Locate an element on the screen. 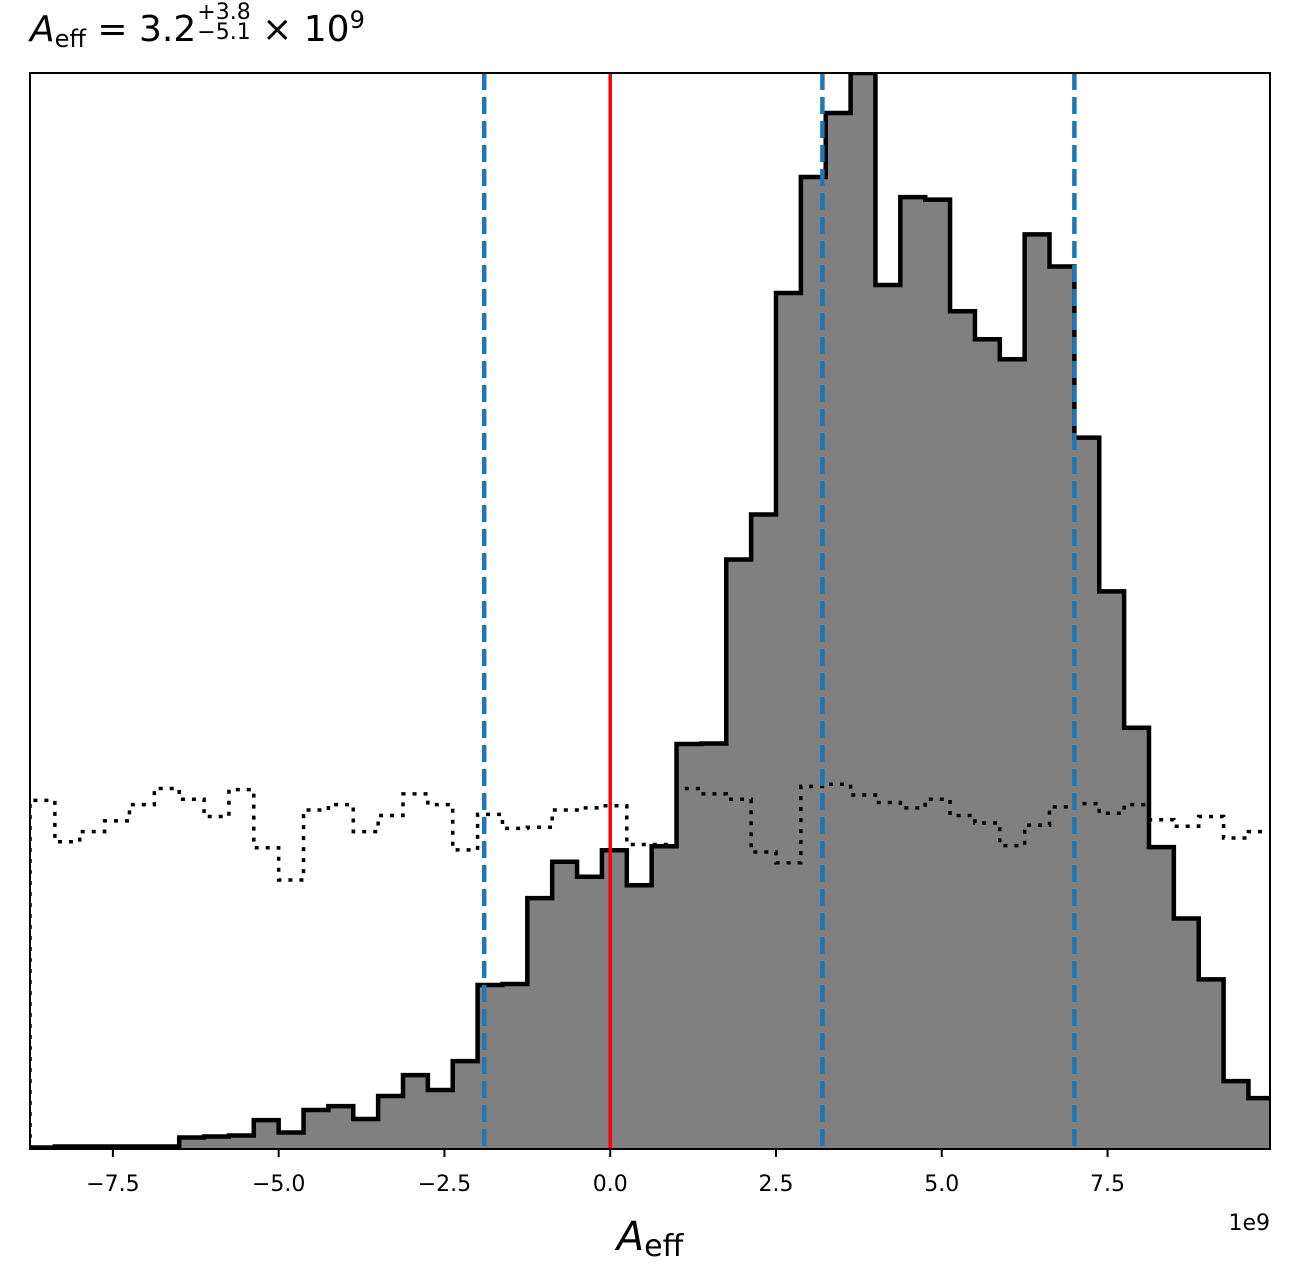 This screenshot has width=1289, height=1278. x-tick-label: 2.5 is located at coordinates (775, 1184).